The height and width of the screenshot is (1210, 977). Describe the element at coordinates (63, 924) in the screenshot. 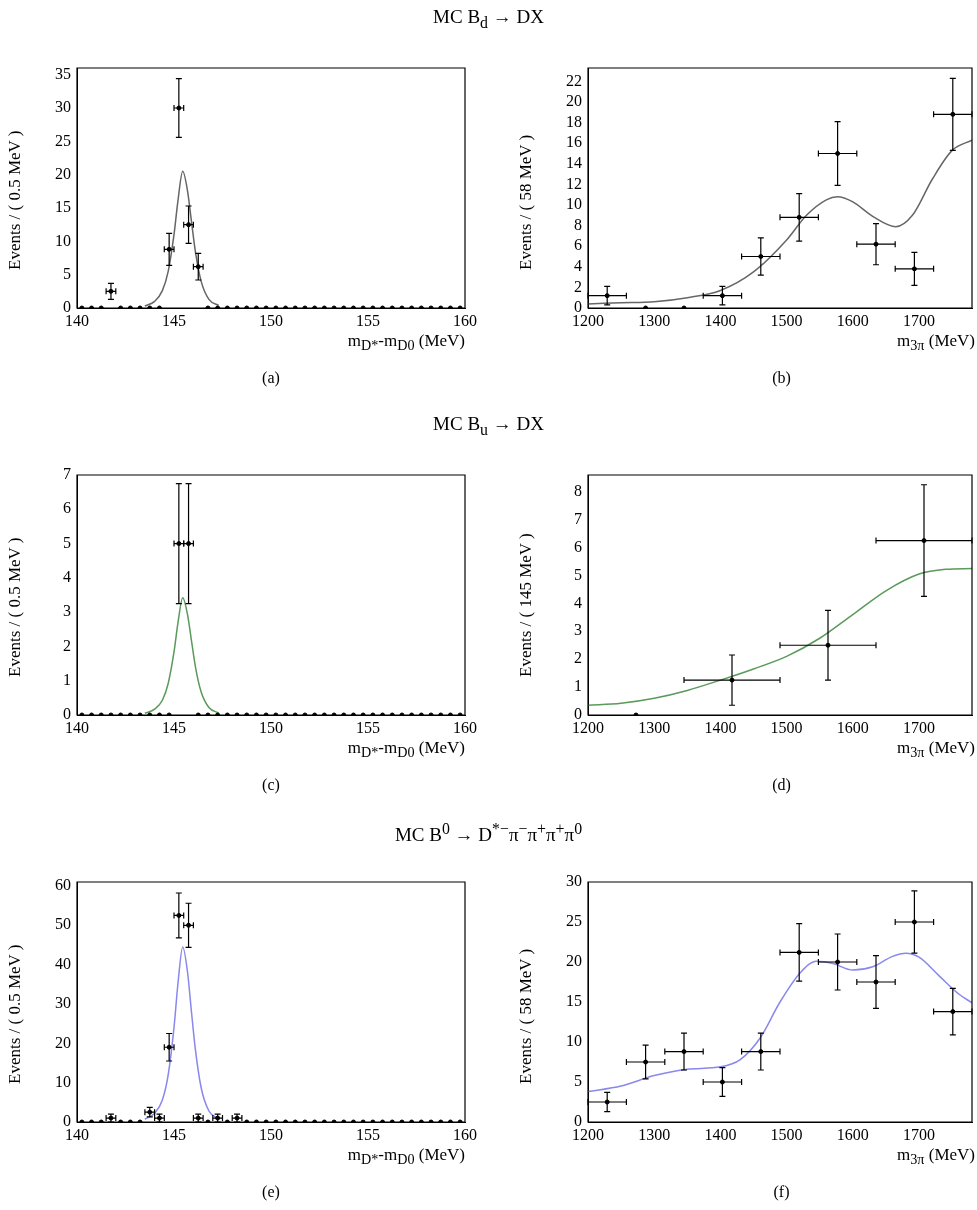

I see `y-tick-label: 50` at that location.